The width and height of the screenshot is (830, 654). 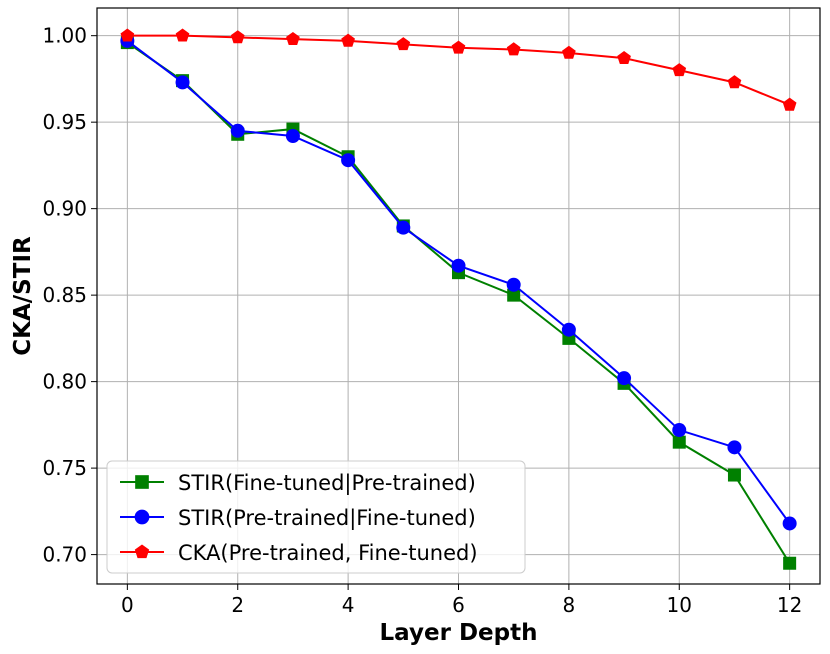 I want to click on x-tick-label: 4, so click(x=348, y=605).